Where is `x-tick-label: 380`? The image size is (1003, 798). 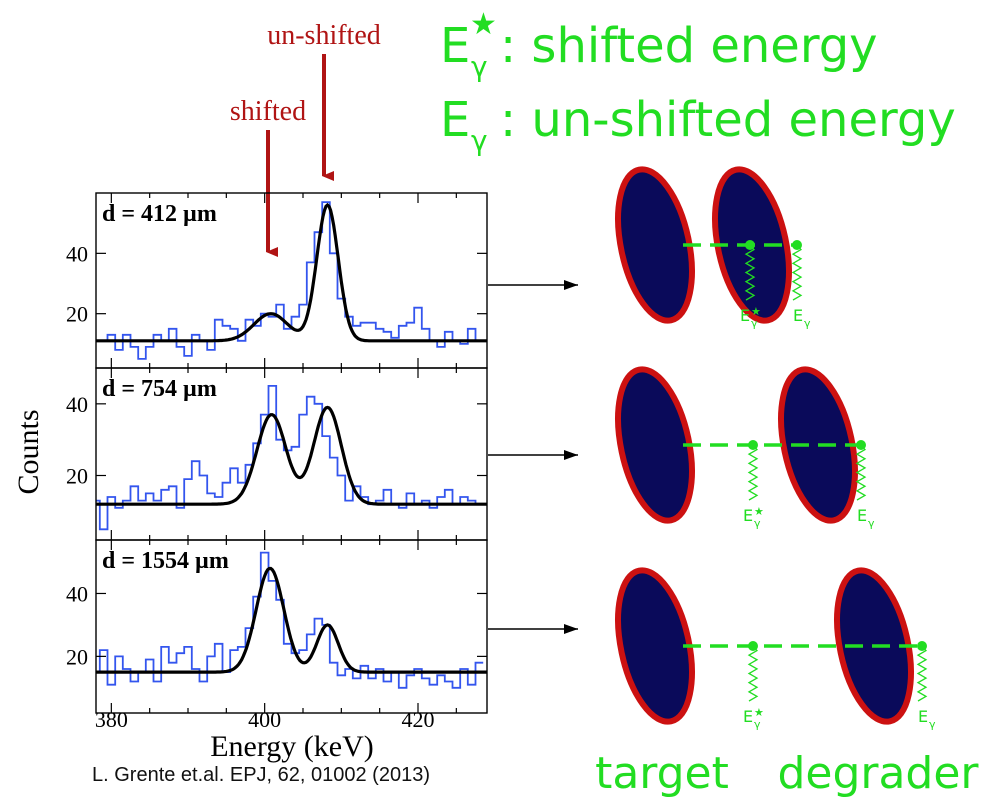
x-tick-label: 380 is located at coordinates (111, 719).